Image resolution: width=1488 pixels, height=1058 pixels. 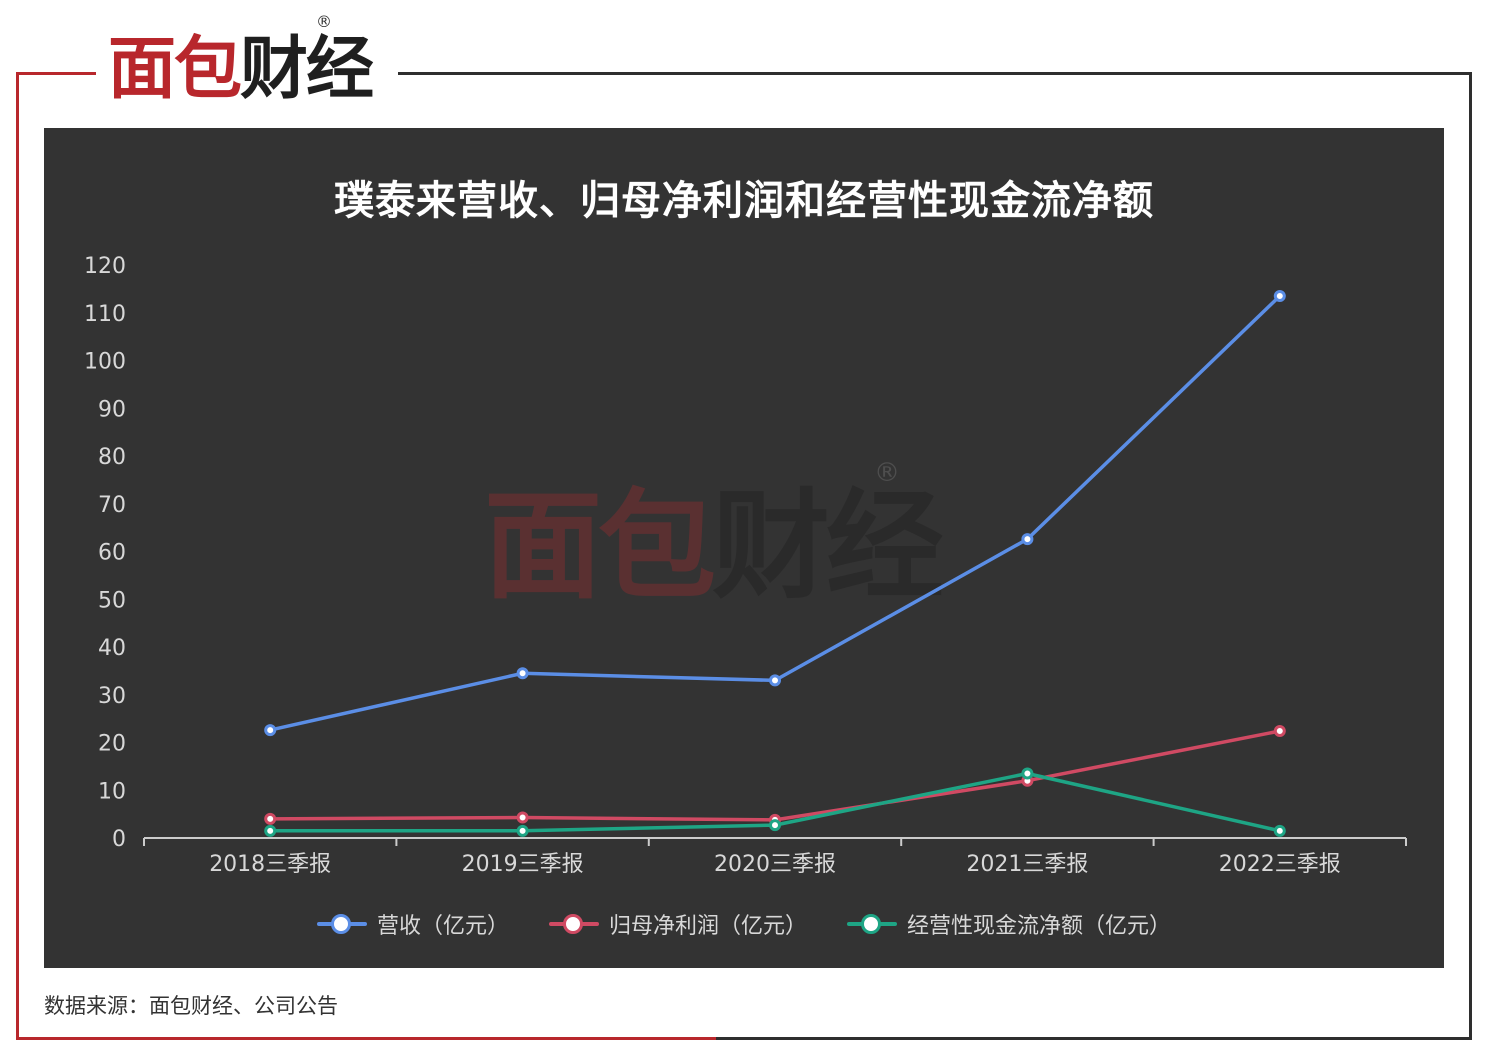 I want to click on frame-left-border, so click(x=17, y=556).